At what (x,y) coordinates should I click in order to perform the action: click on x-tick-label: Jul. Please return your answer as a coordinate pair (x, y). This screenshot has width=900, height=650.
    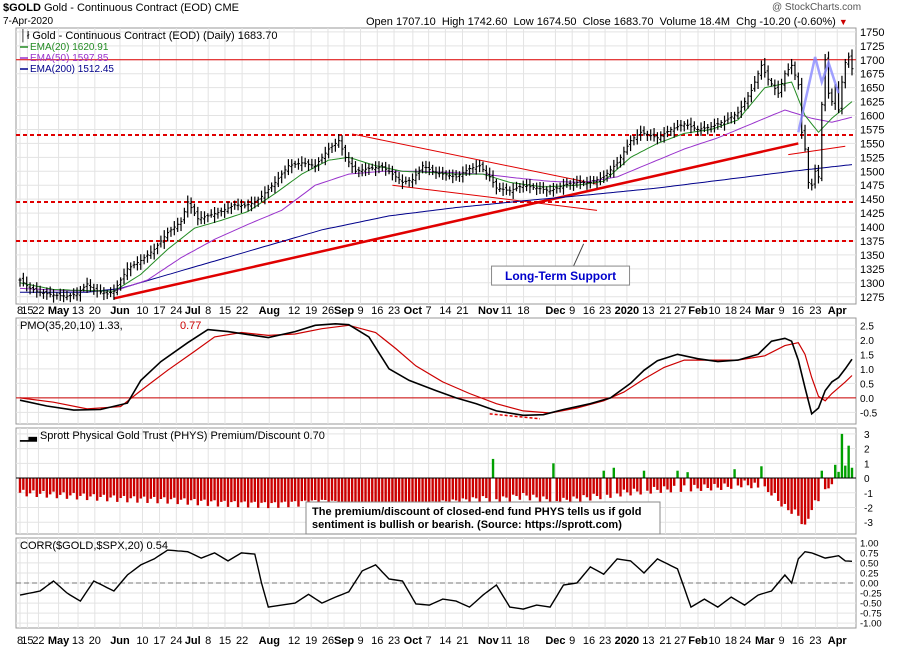
    Looking at the image, I should click on (193, 311).